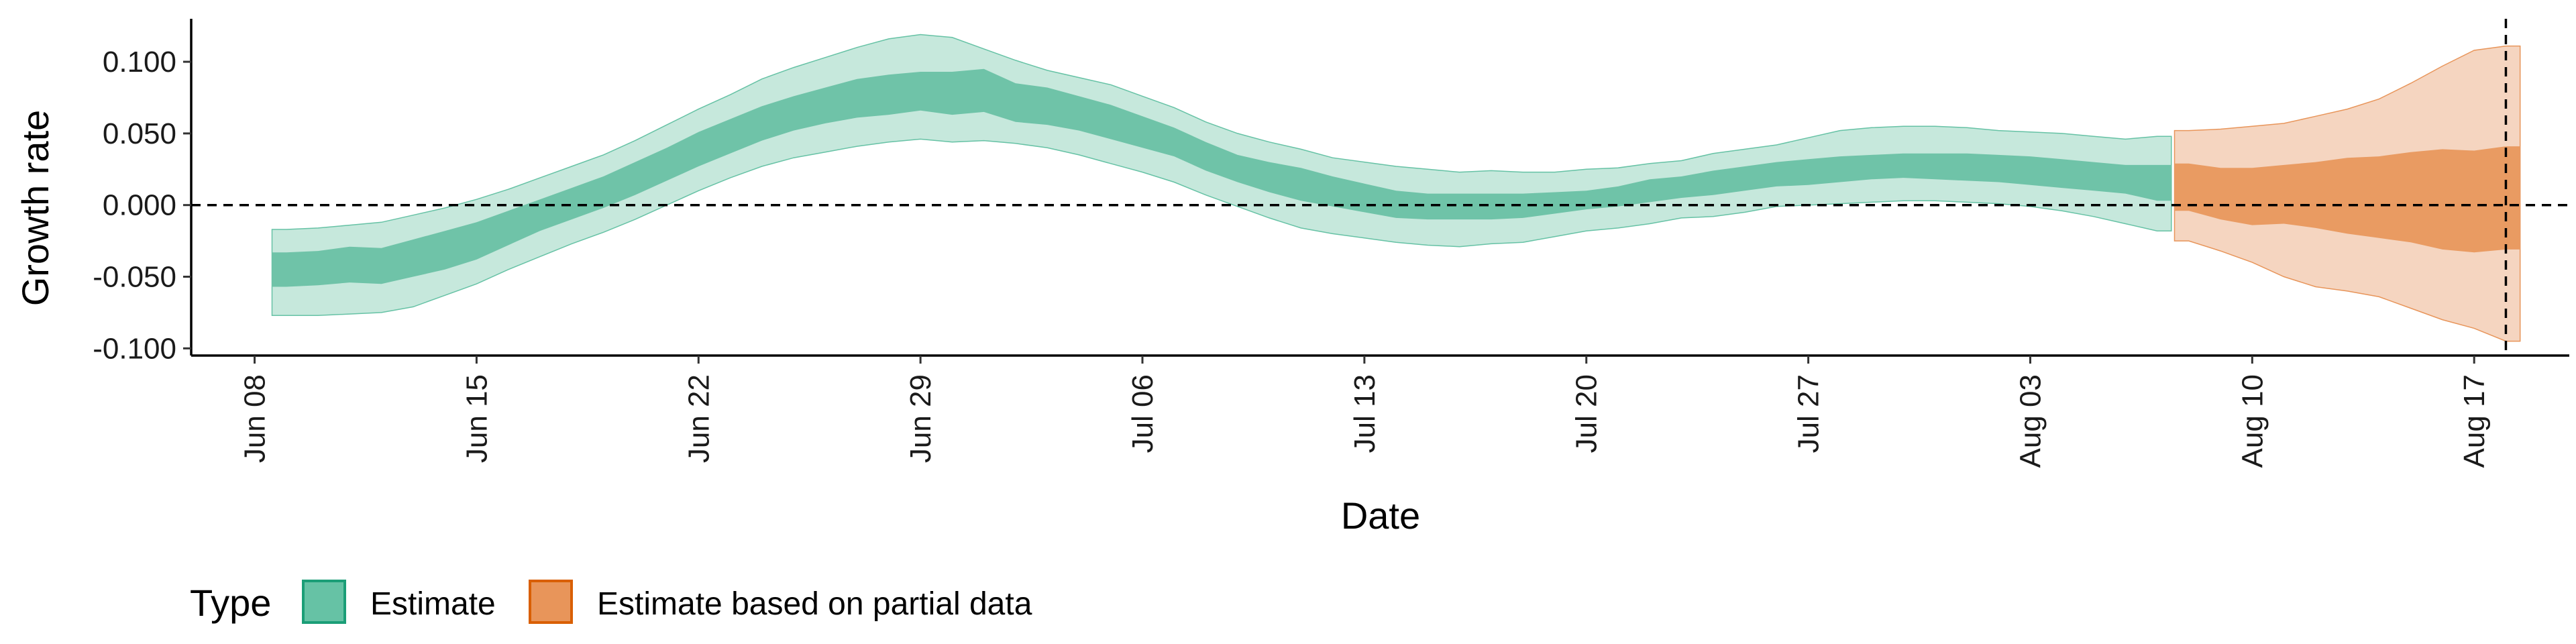  What do you see at coordinates (2474, 421) in the screenshot?
I see `x-tick-label: Aug 17` at bounding box center [2474, 421].